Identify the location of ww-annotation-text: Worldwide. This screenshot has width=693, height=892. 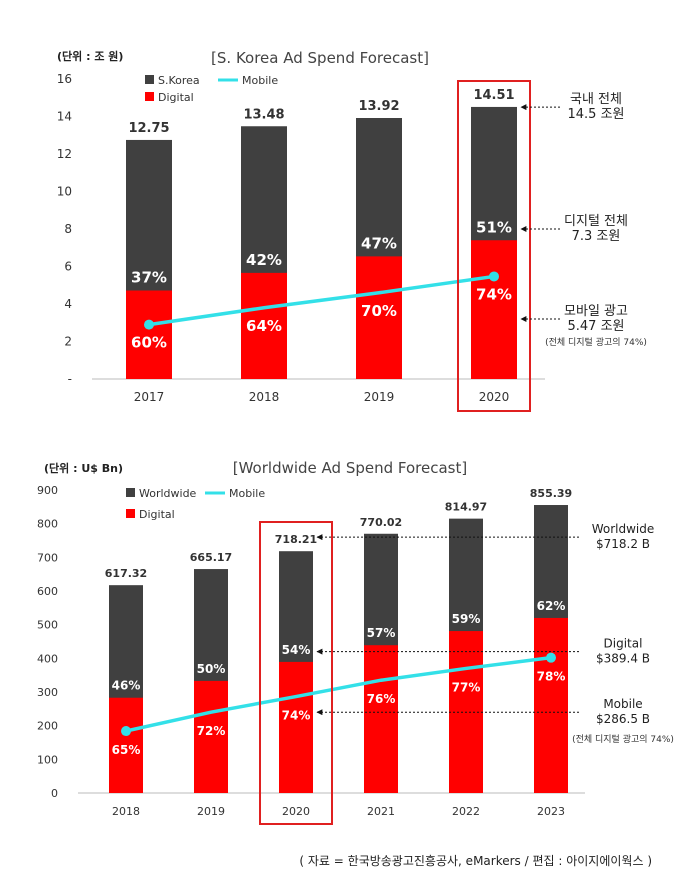
(623, 529).